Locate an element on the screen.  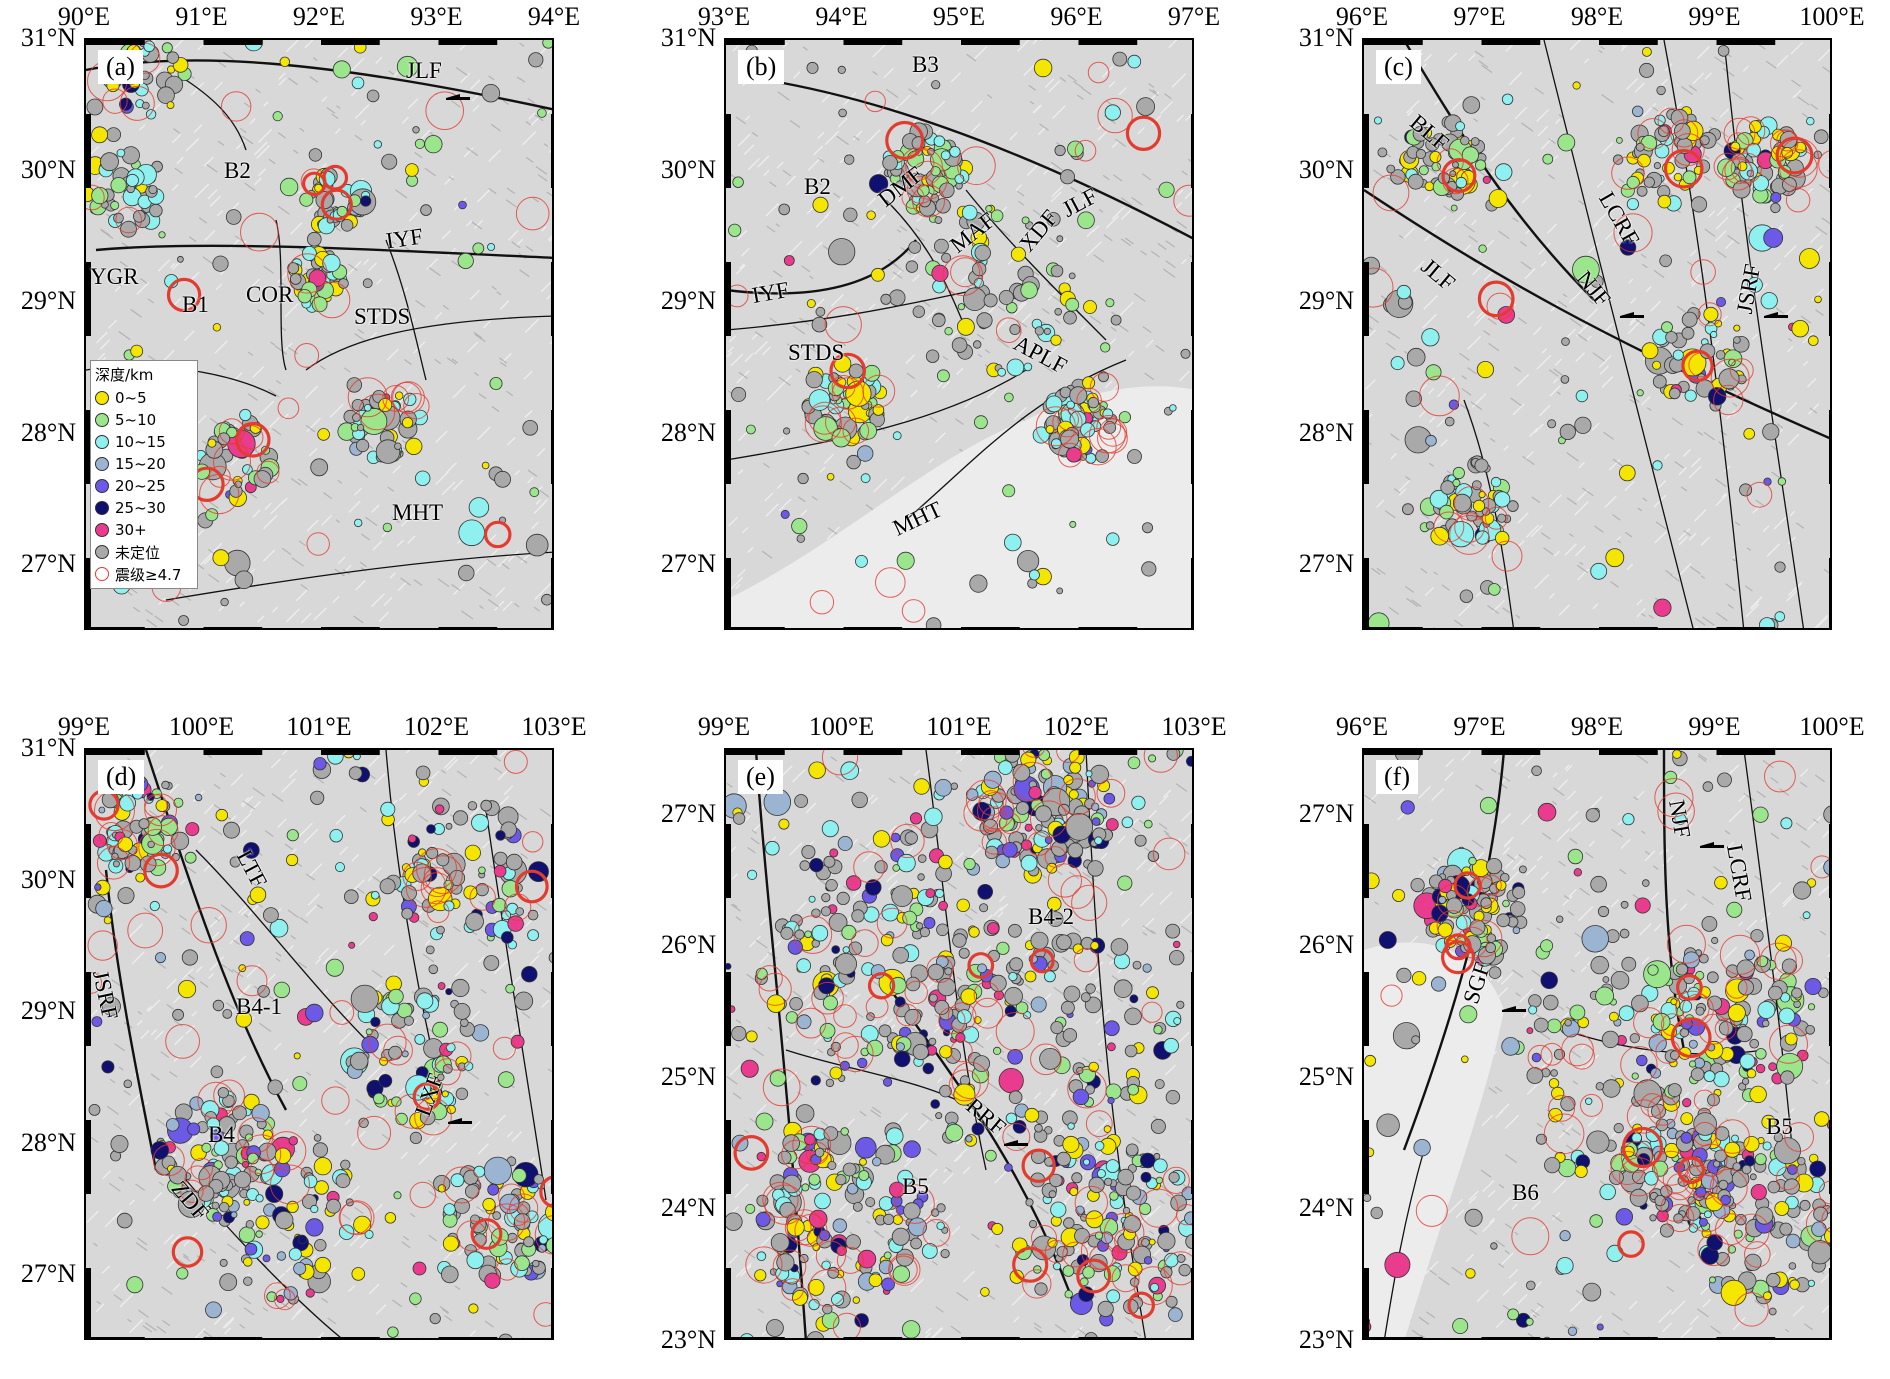
label-b2: B2 is located at coordinates (817, 186).